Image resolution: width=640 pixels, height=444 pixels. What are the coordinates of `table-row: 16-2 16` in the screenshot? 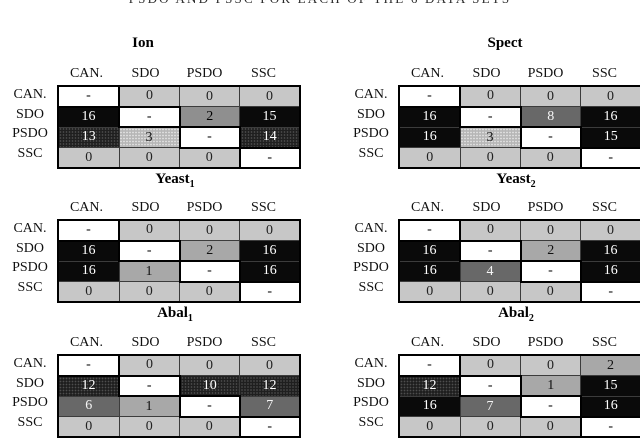 It's located at (179, 250).